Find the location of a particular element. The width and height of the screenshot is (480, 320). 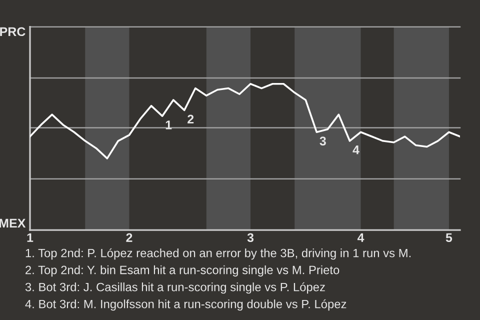

annotation: 2 is located at coordinates (191, 119).